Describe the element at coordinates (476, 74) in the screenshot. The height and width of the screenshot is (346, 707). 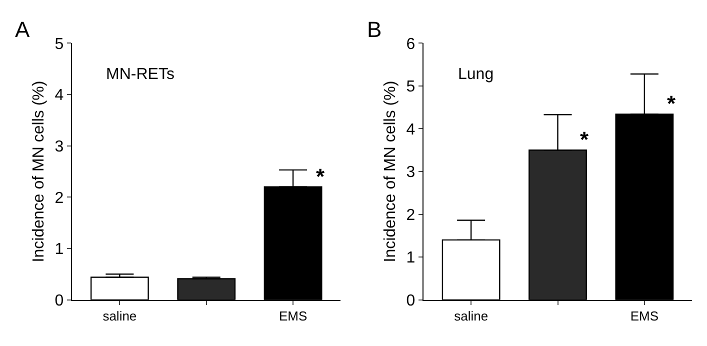
I see `annotation: Lung` at that location.